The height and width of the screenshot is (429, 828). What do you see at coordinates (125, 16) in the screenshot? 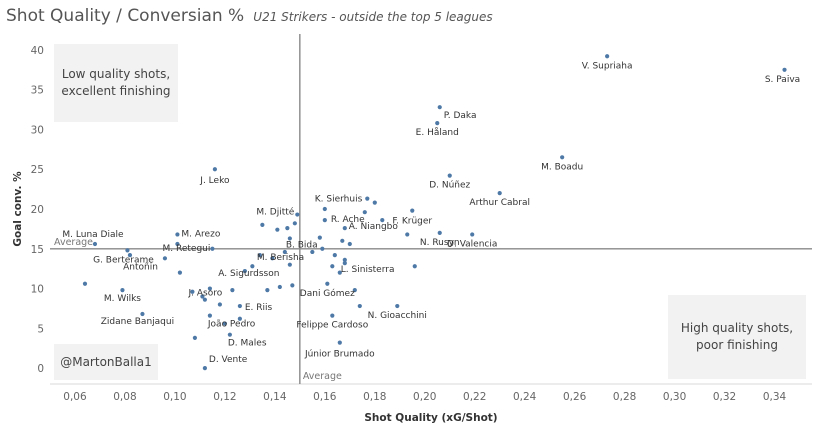
I see `chart-title: Shot Quality / Conversian %` at bounding box center [125, 16].